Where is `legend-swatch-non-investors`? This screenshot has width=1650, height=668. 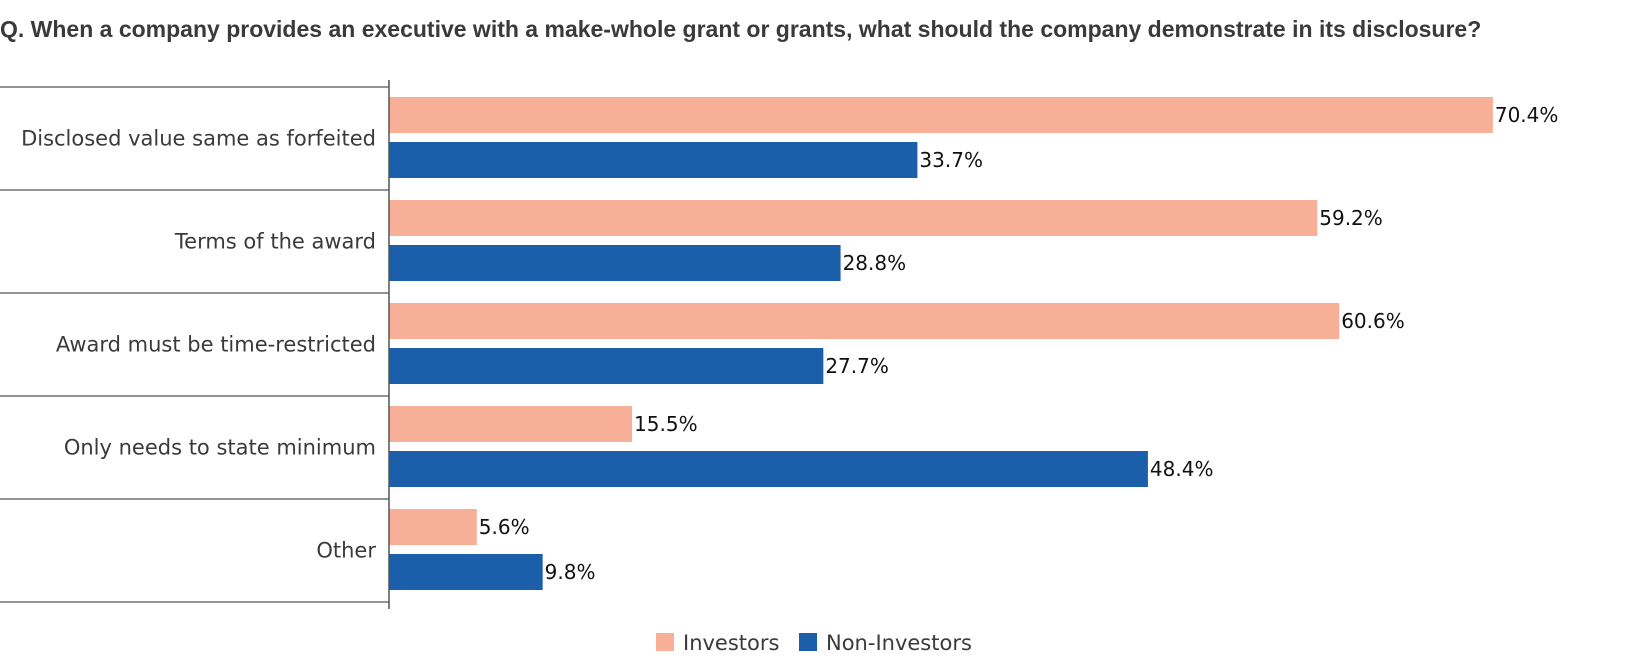 legend-swatch-non-investors is located at coordinates (808, 642).